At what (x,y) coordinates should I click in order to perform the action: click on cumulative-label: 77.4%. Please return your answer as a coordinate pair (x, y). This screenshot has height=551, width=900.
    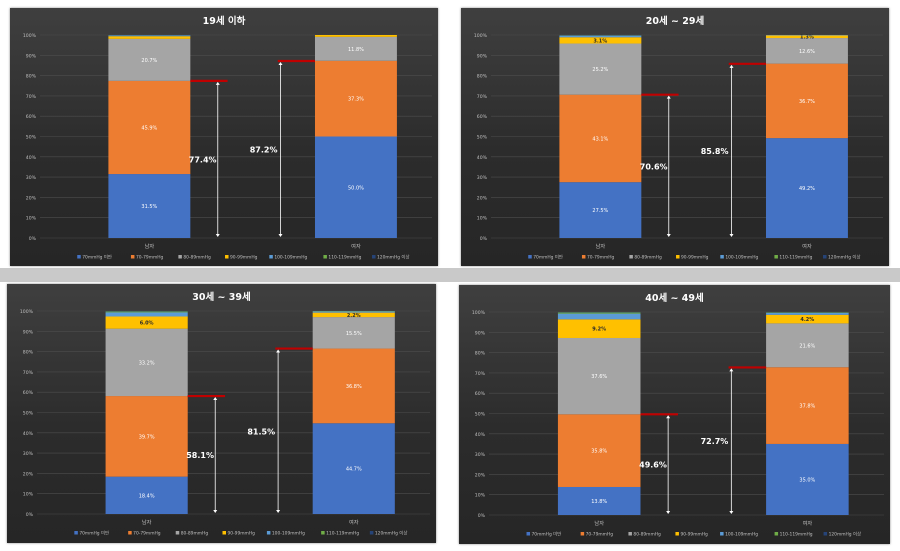
    Looking at the image, I should click on (203, 159).